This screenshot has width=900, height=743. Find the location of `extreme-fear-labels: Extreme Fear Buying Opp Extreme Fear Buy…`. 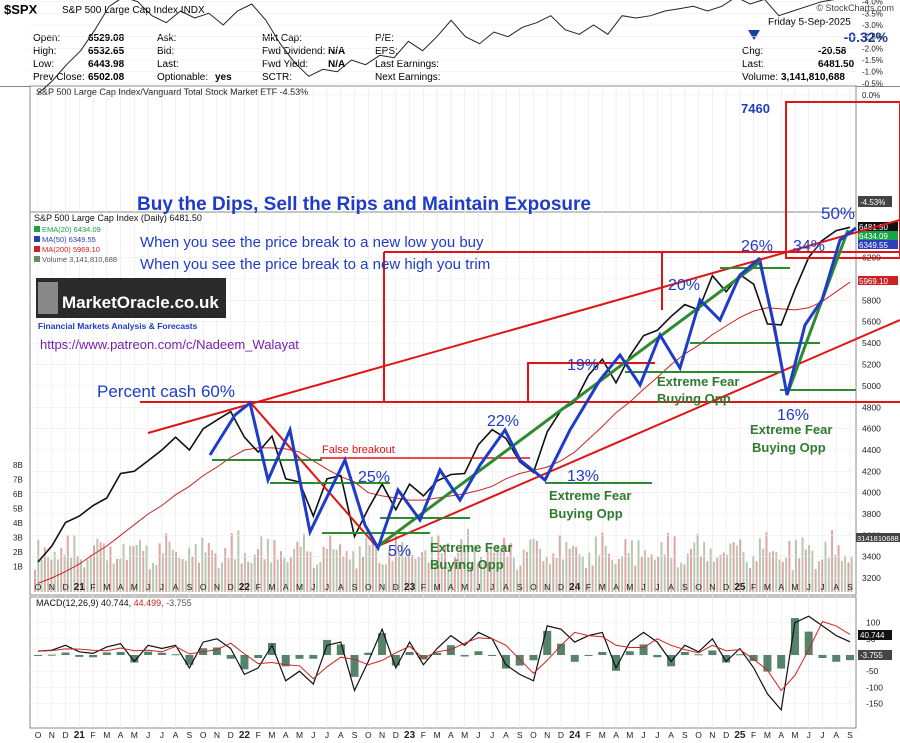

extreme-fear-labels: Extreme Fear Buying Opp Extreme Fear Buy… is located at coordinates (631, 473).